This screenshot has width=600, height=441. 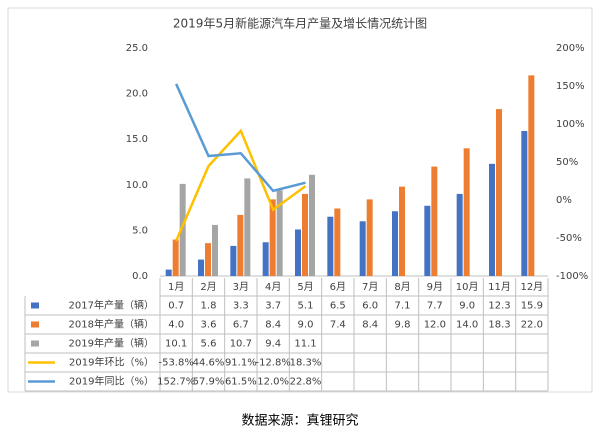 What do you see at coordinates (572, 276) in the screenshot?
I see `y2-tick-label: -100%` at bounding box center [572, 276].